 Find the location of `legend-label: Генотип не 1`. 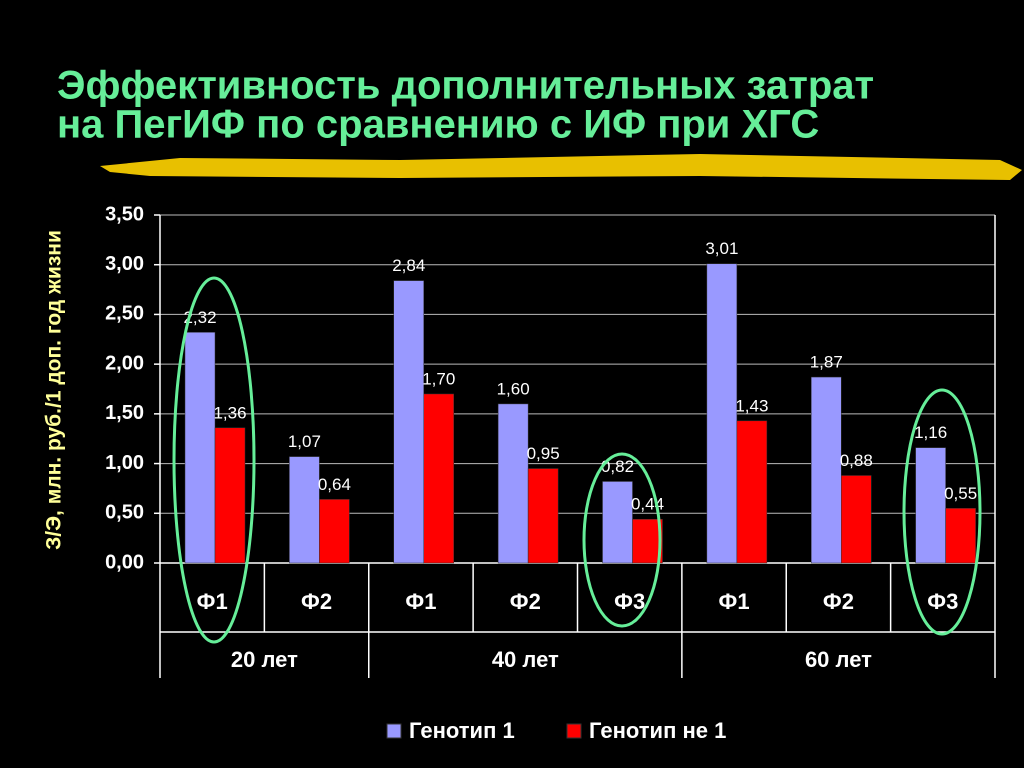

legend-label: Генотип не 1 is located at coordinates (657, 730).